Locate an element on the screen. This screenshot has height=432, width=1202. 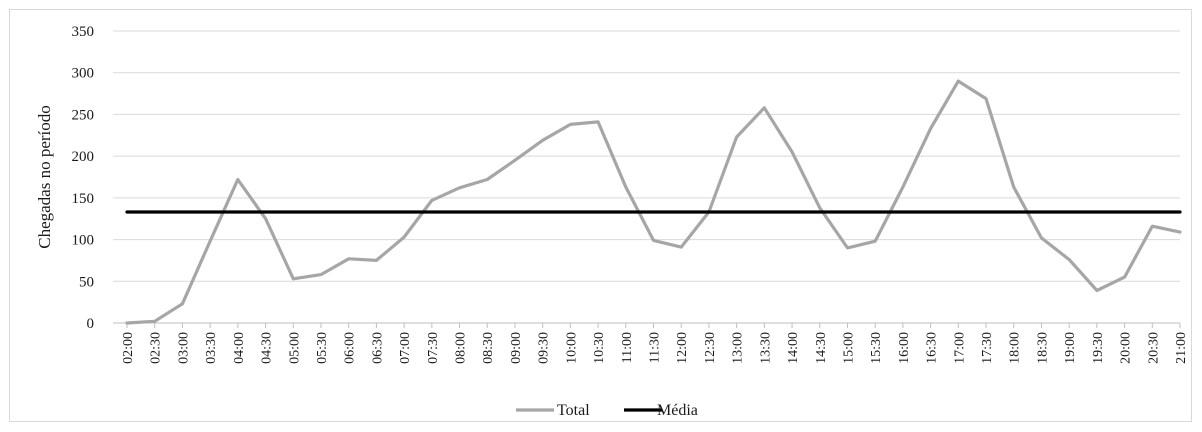
x-tick-label: 19:30 is located at coordinates (1098, 348).